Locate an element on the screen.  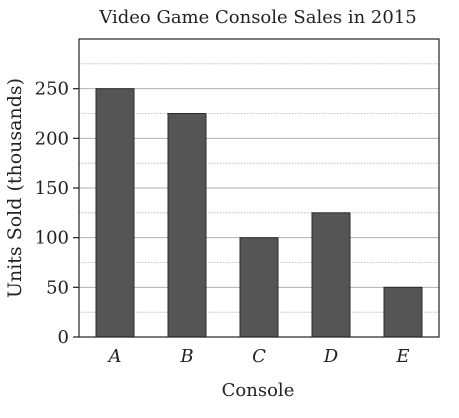
y-tick-label: 0 is located at coordinates (63, 337).